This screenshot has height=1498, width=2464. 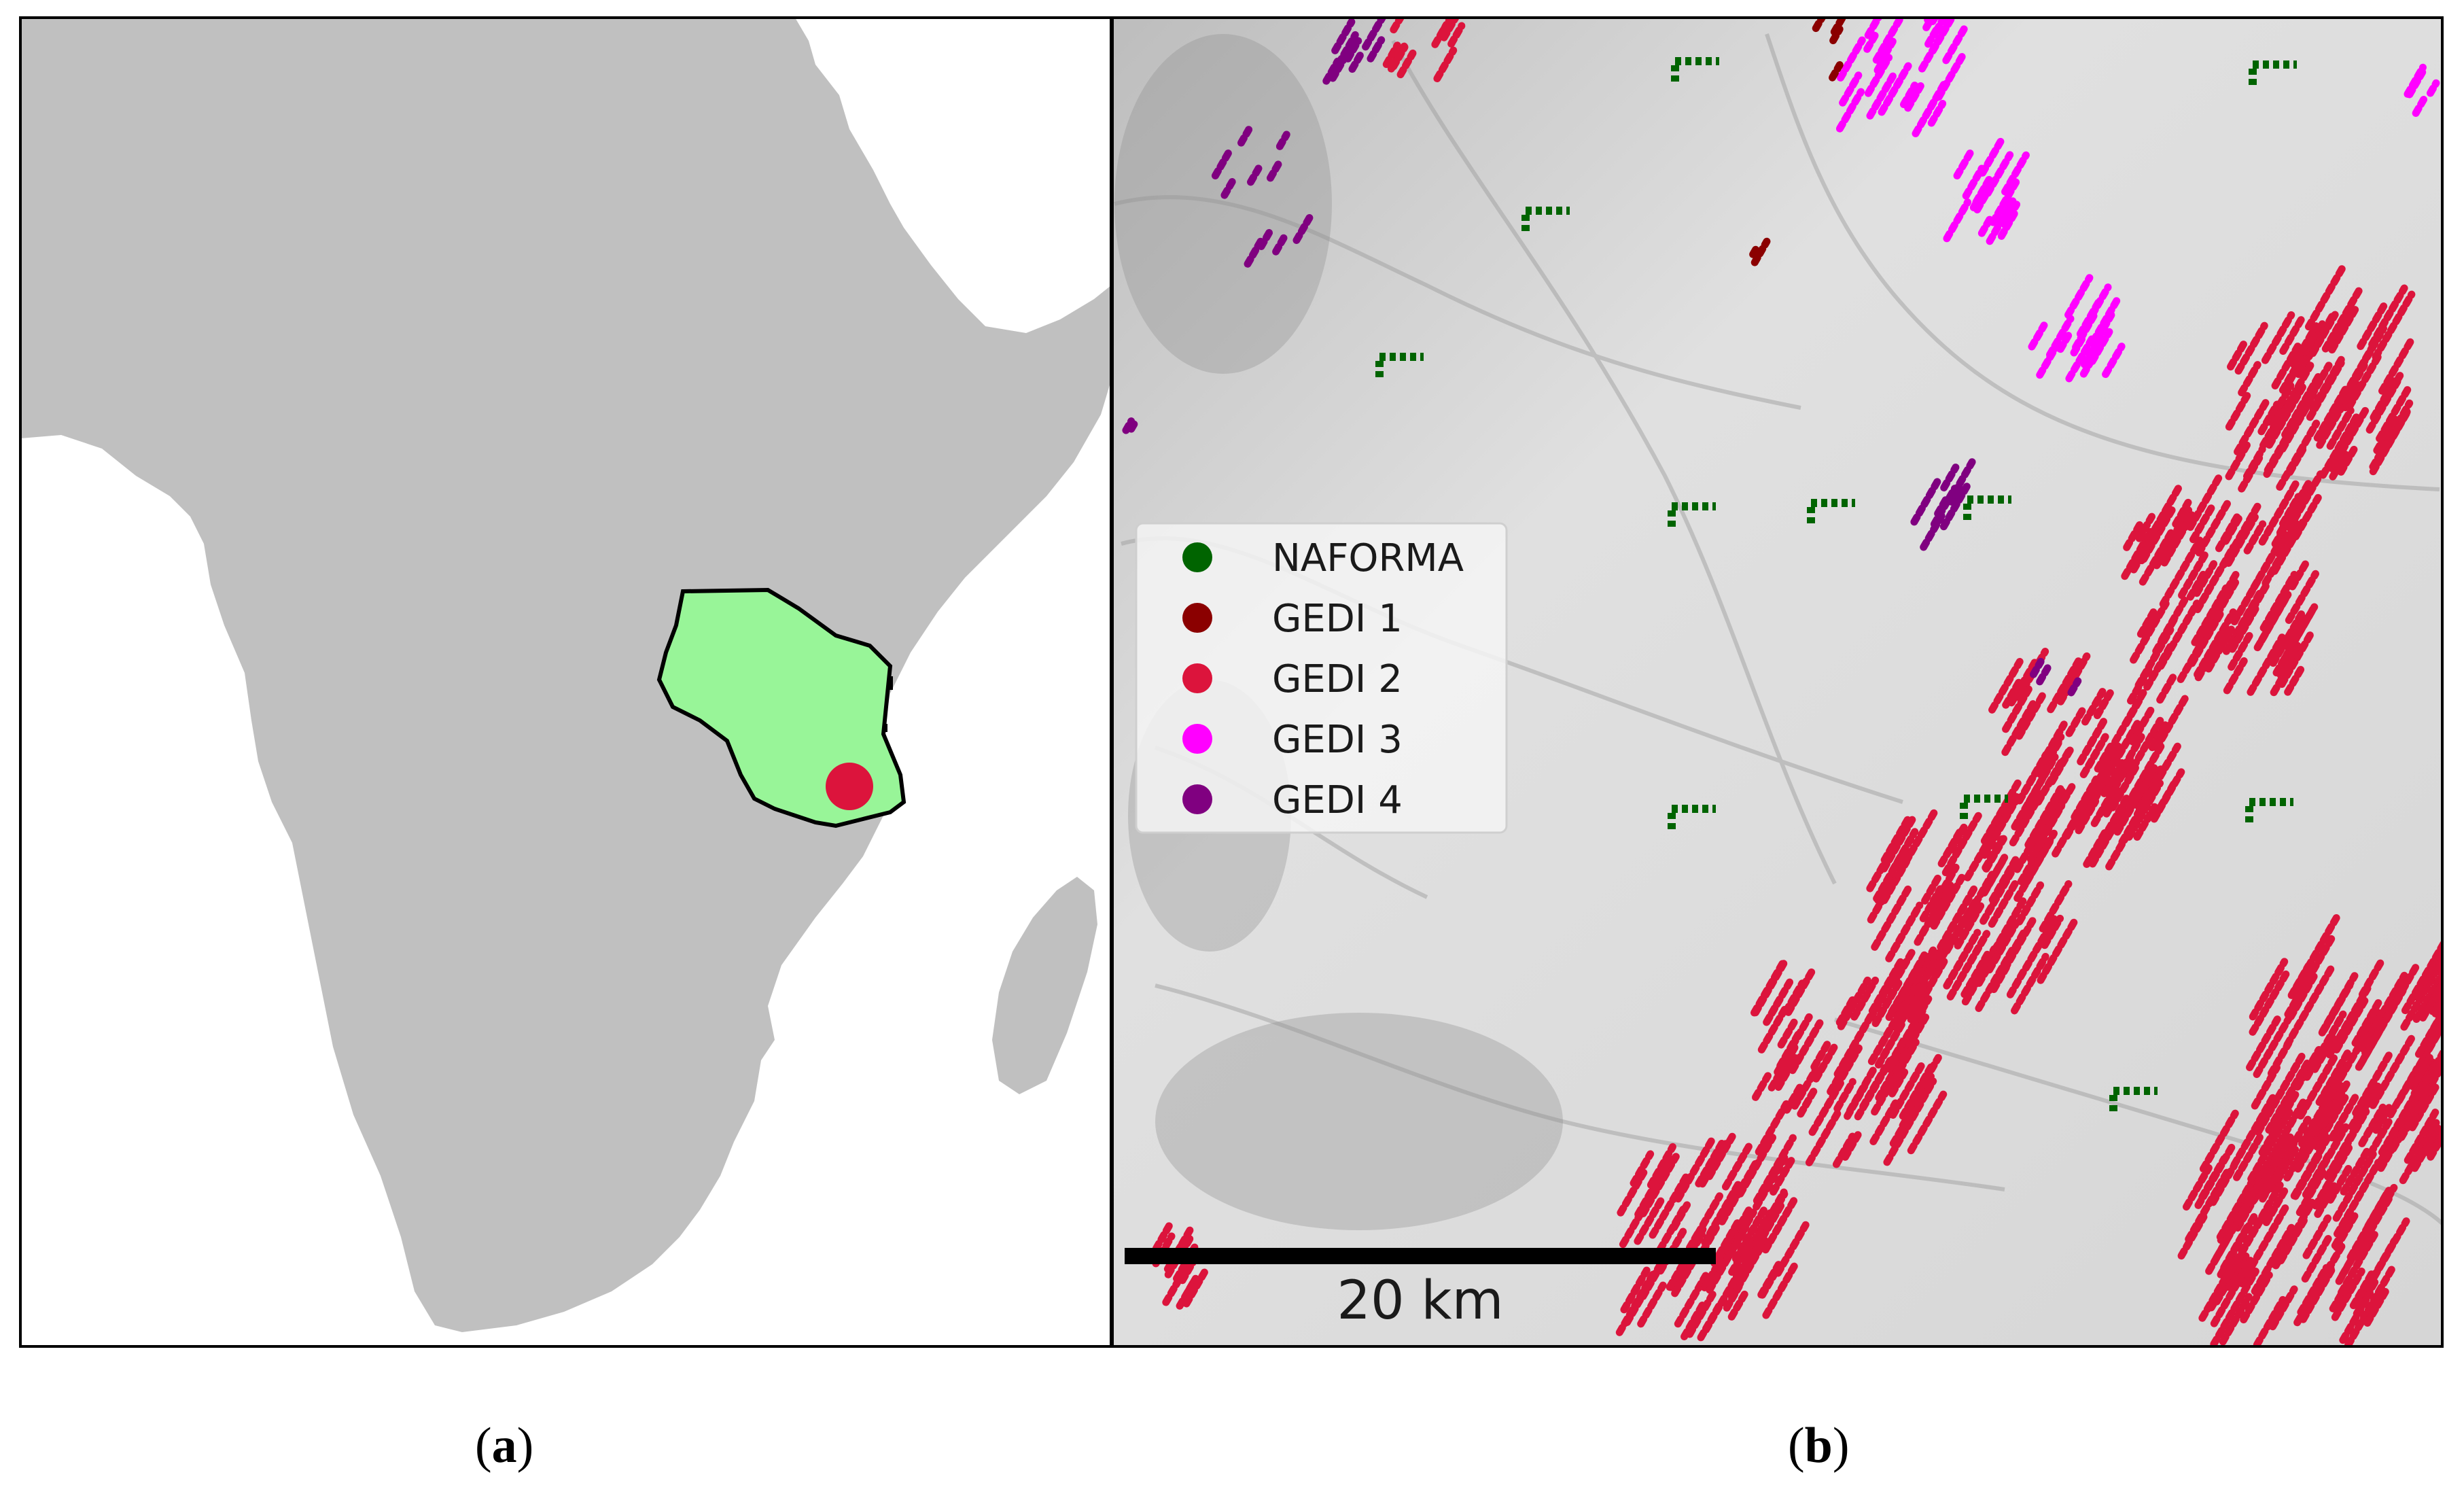 What do you see at coordinates (1292, 800) in the screenshot?
I see `legend-entry: GEDI 4` at bounding box center [1292, 800].